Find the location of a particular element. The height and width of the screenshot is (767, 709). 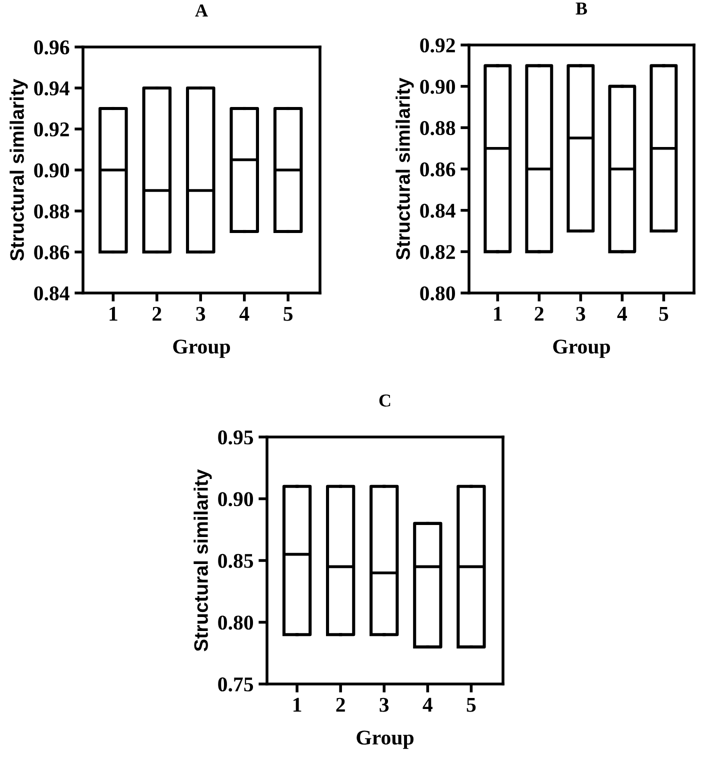

chart-title: C is located at coordinates (384, 400).